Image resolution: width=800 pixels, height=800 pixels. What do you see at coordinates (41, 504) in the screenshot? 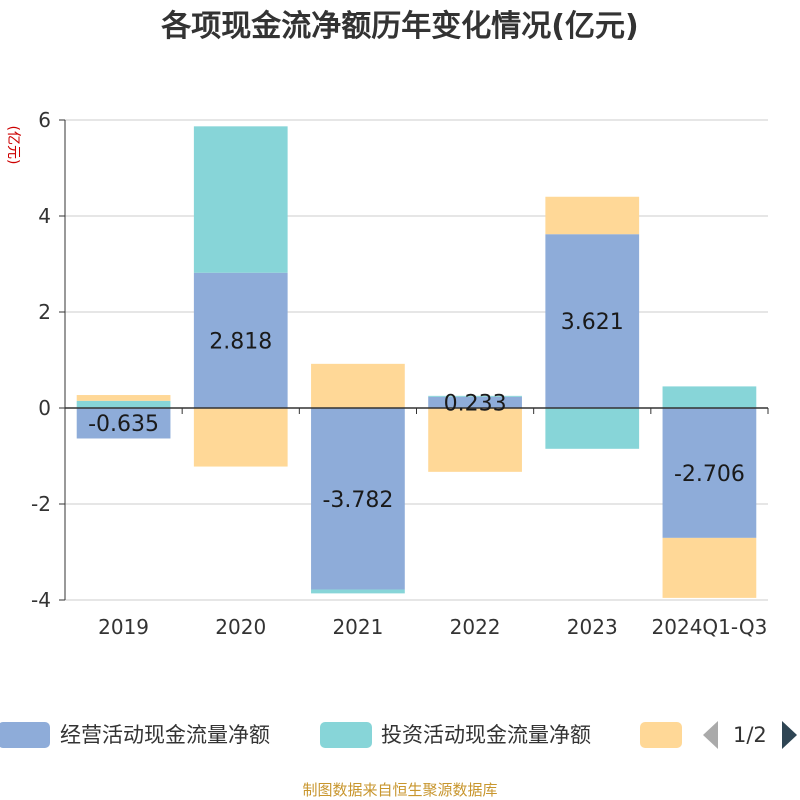
I see `y-tick-label-4: -2` at bounding box center [41, 504].